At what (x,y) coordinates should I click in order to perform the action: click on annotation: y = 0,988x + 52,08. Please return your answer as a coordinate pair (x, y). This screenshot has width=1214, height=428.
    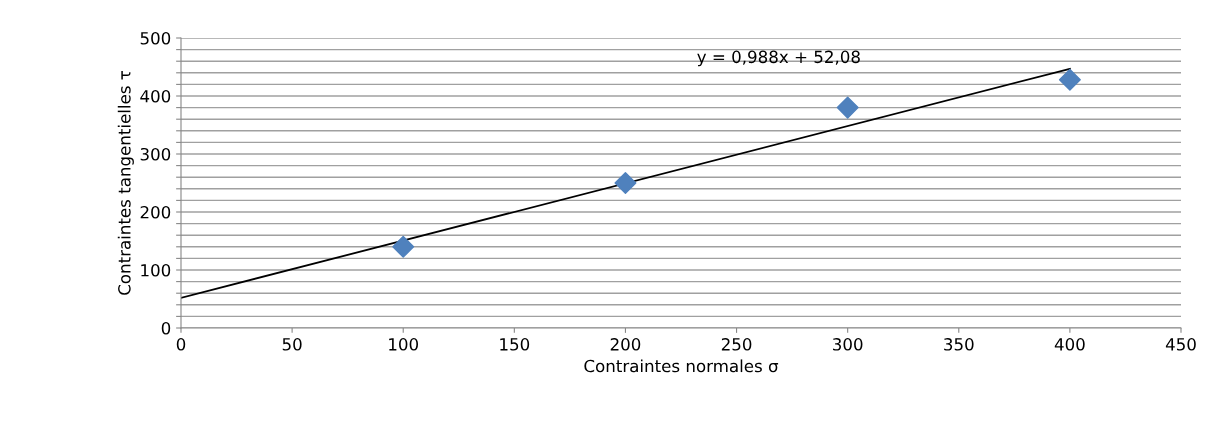
    Looking at the image, I should click on (778, 58).